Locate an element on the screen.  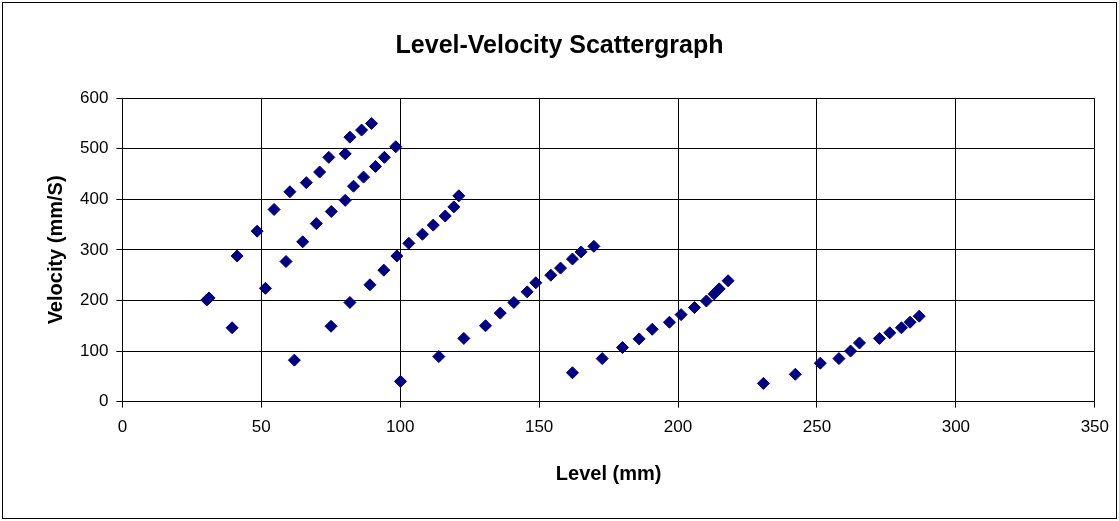
y-tick-label: 600 is located at coordinates (94, 97).